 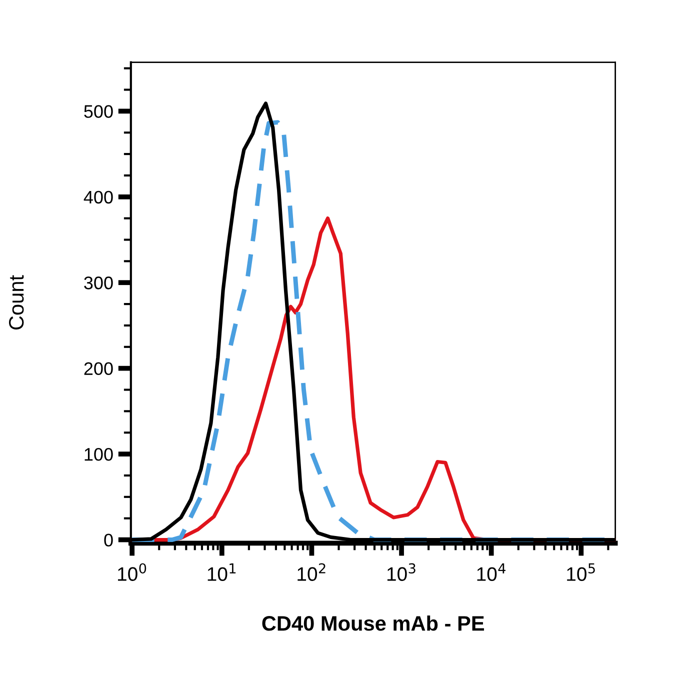 I want to click on y-axis-title: Count, so click(x=16, y=302).